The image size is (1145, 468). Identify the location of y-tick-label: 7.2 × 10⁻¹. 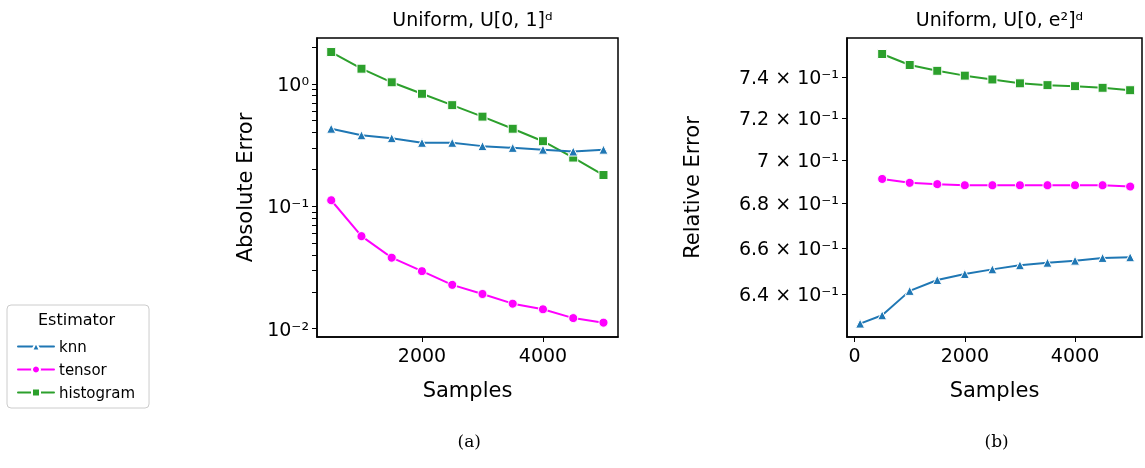
(788, 117).